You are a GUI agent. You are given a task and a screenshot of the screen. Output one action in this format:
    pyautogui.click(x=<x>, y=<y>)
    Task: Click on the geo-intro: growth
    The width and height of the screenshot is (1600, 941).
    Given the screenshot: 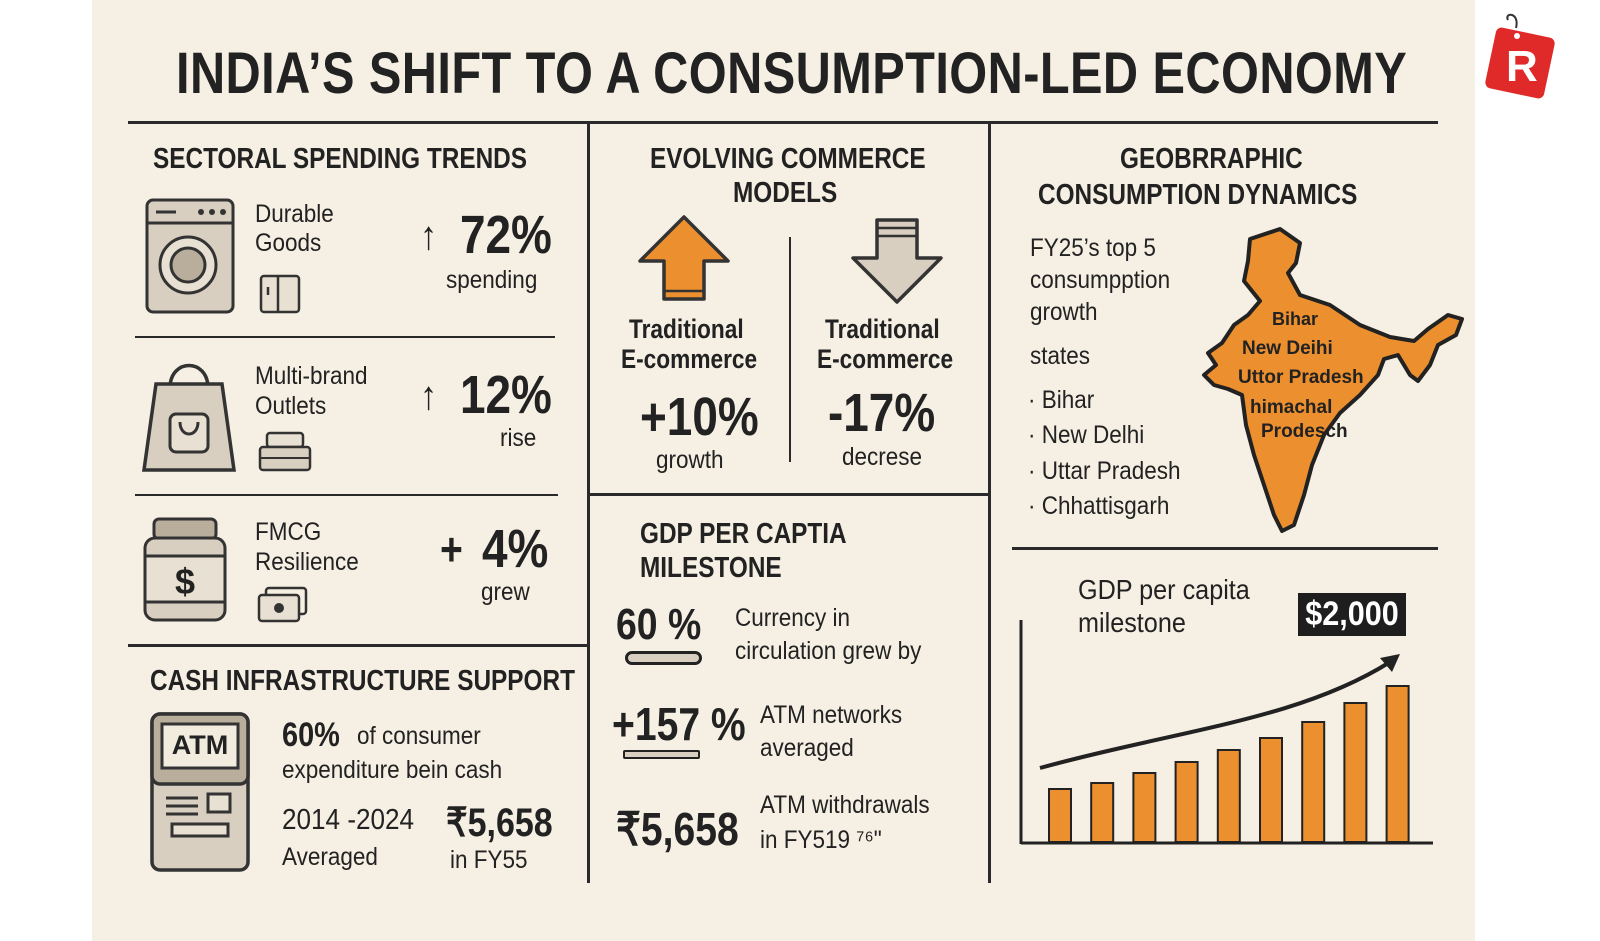 What is the action you would take?
    pyautogui.click(x=1064, y=312)
    